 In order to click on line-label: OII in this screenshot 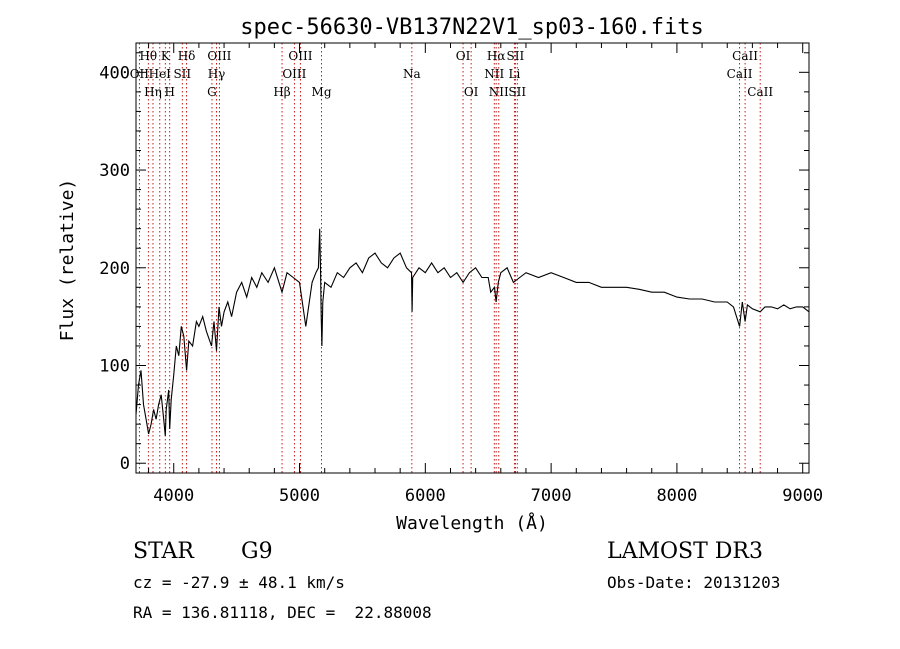, I will do `click(140, 74)`.